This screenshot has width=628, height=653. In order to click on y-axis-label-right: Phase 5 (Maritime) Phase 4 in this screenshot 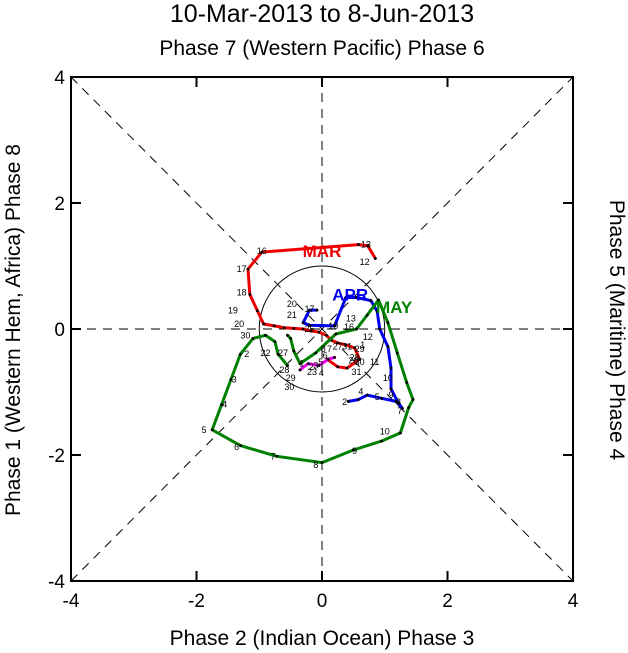, I will do `click(616, 330)`.